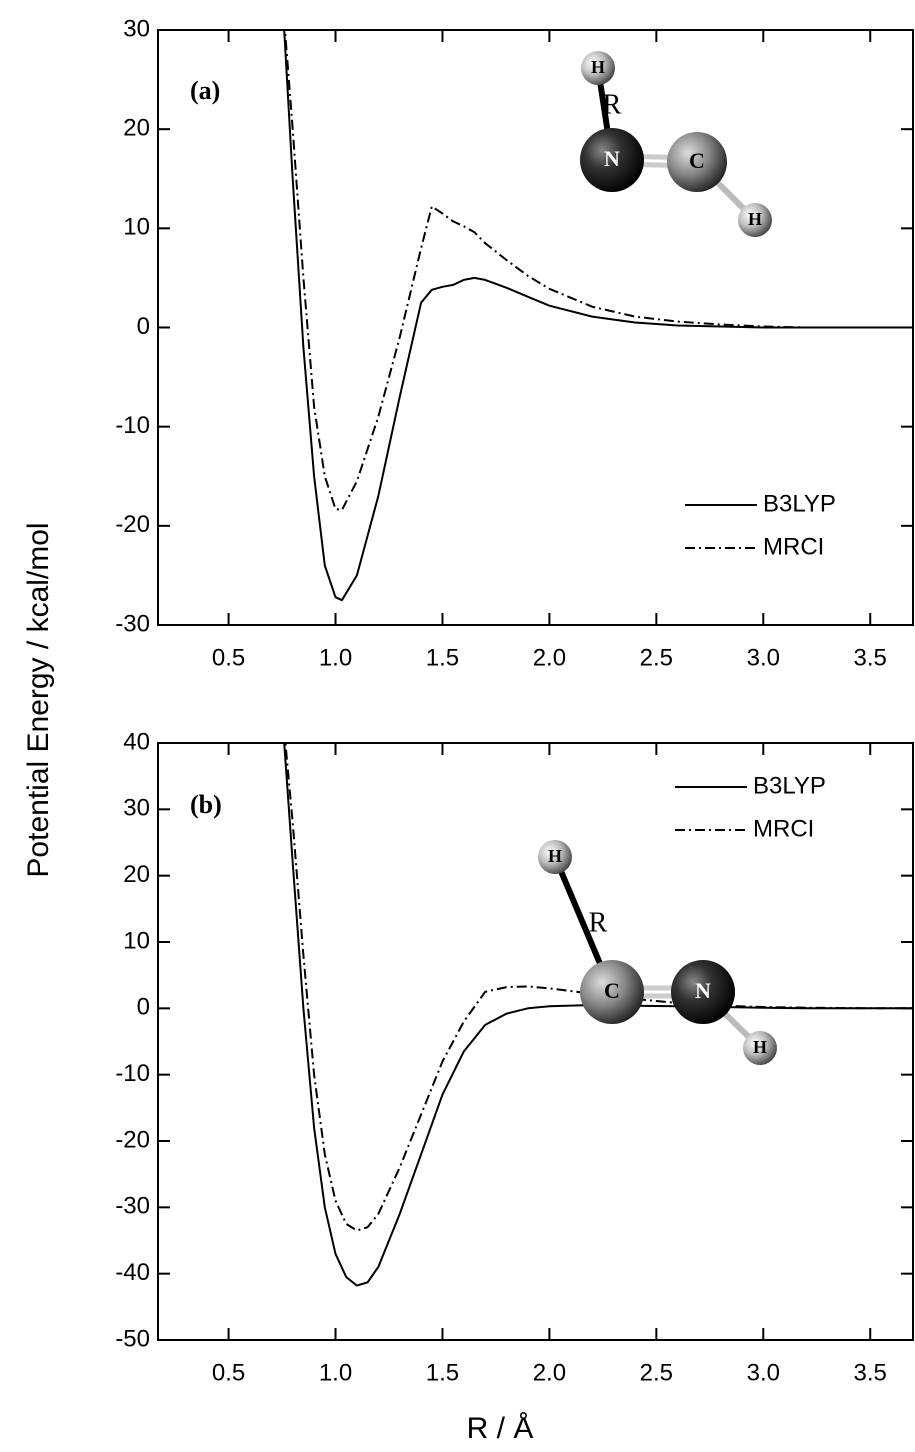 The height and width of the screenshot is (1452, 915). Describe the element at coordinates (132, 1338) in the screenshot. I see `y-tick-label: -50` at that location.